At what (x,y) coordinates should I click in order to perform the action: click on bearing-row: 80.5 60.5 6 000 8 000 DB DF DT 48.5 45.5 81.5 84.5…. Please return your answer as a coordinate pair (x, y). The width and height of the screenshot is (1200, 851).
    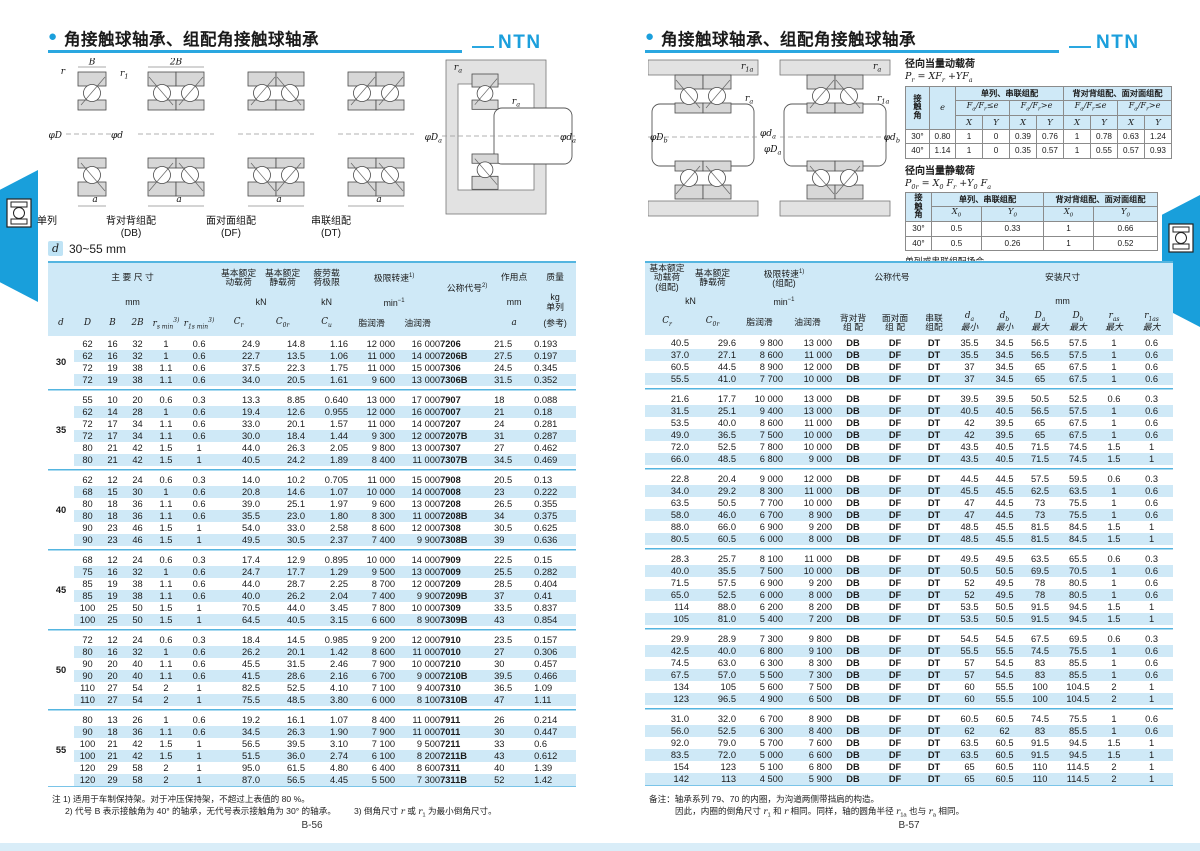
    Looking at the image, I should click on (909, 539).